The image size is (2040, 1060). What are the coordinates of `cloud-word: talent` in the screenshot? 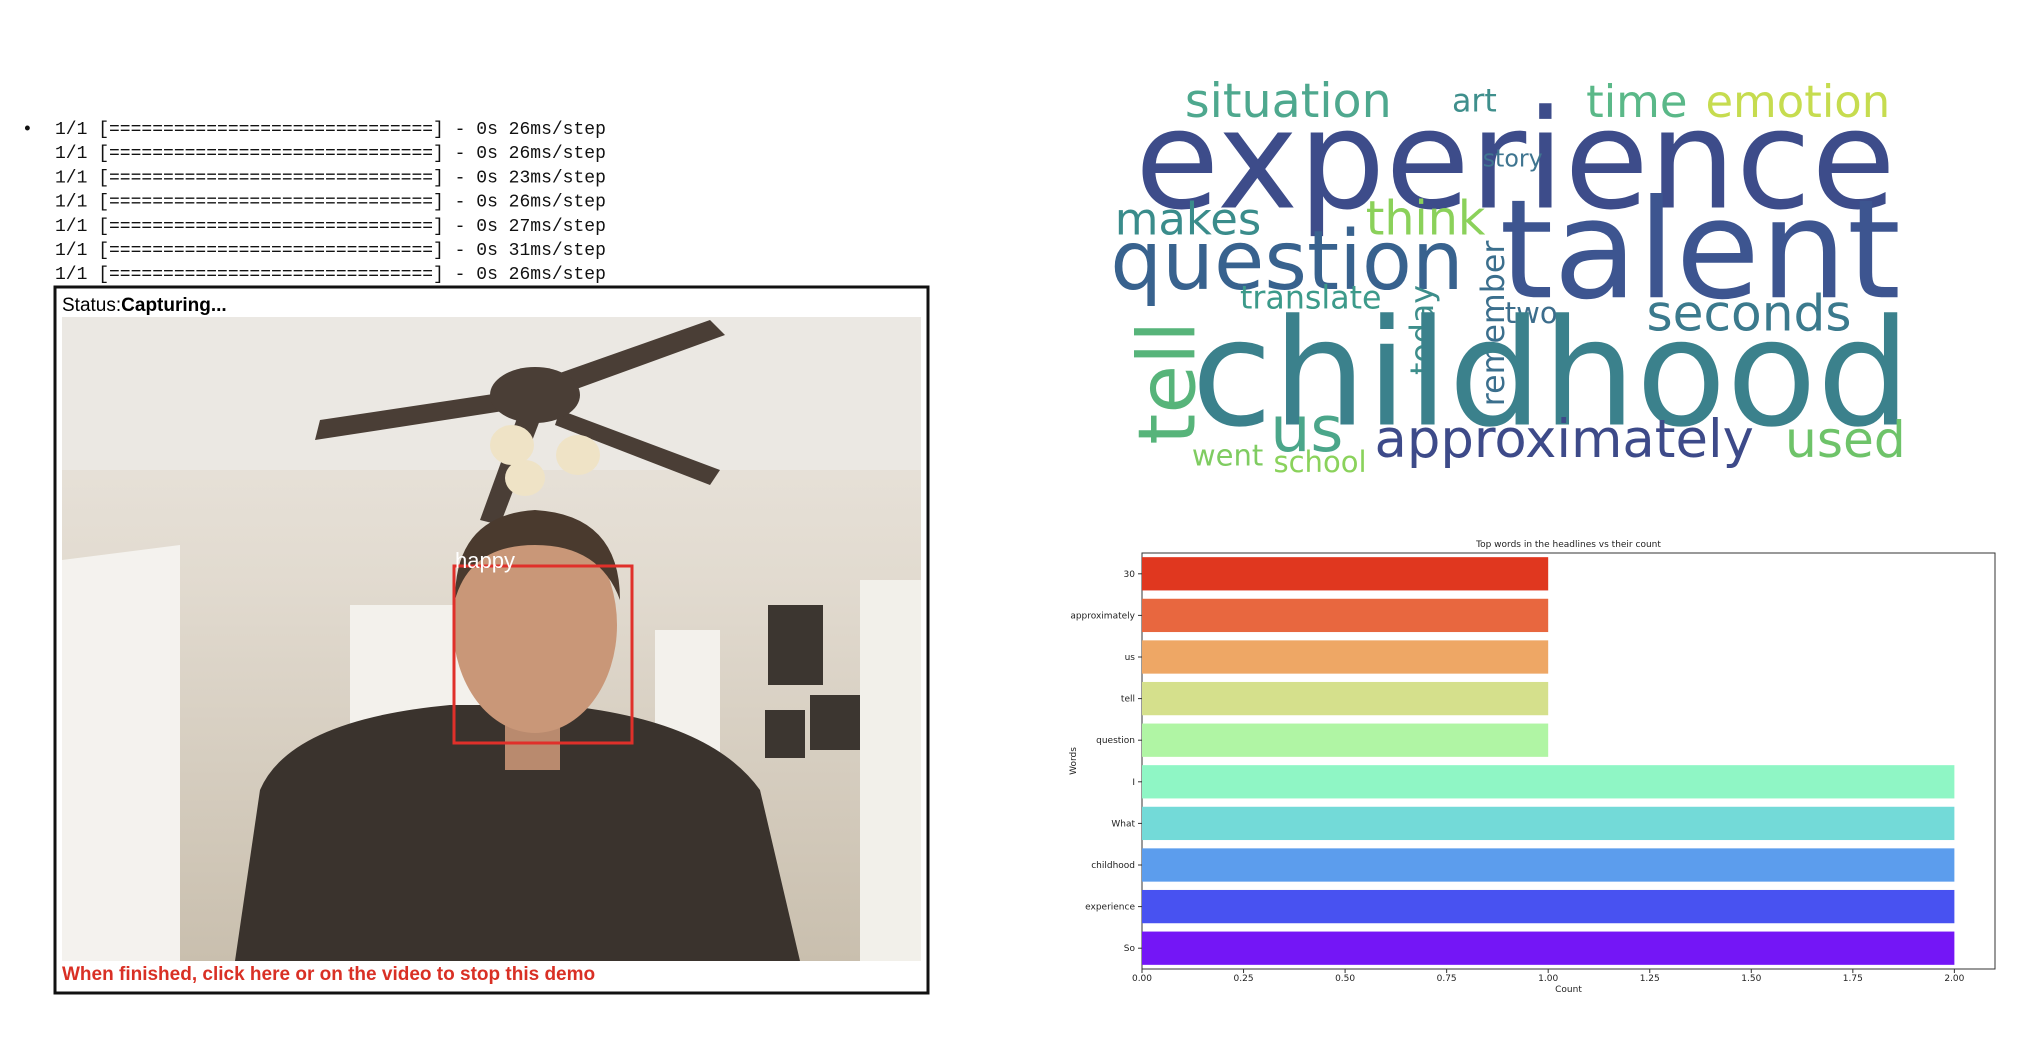 It's located at (1699, 250).